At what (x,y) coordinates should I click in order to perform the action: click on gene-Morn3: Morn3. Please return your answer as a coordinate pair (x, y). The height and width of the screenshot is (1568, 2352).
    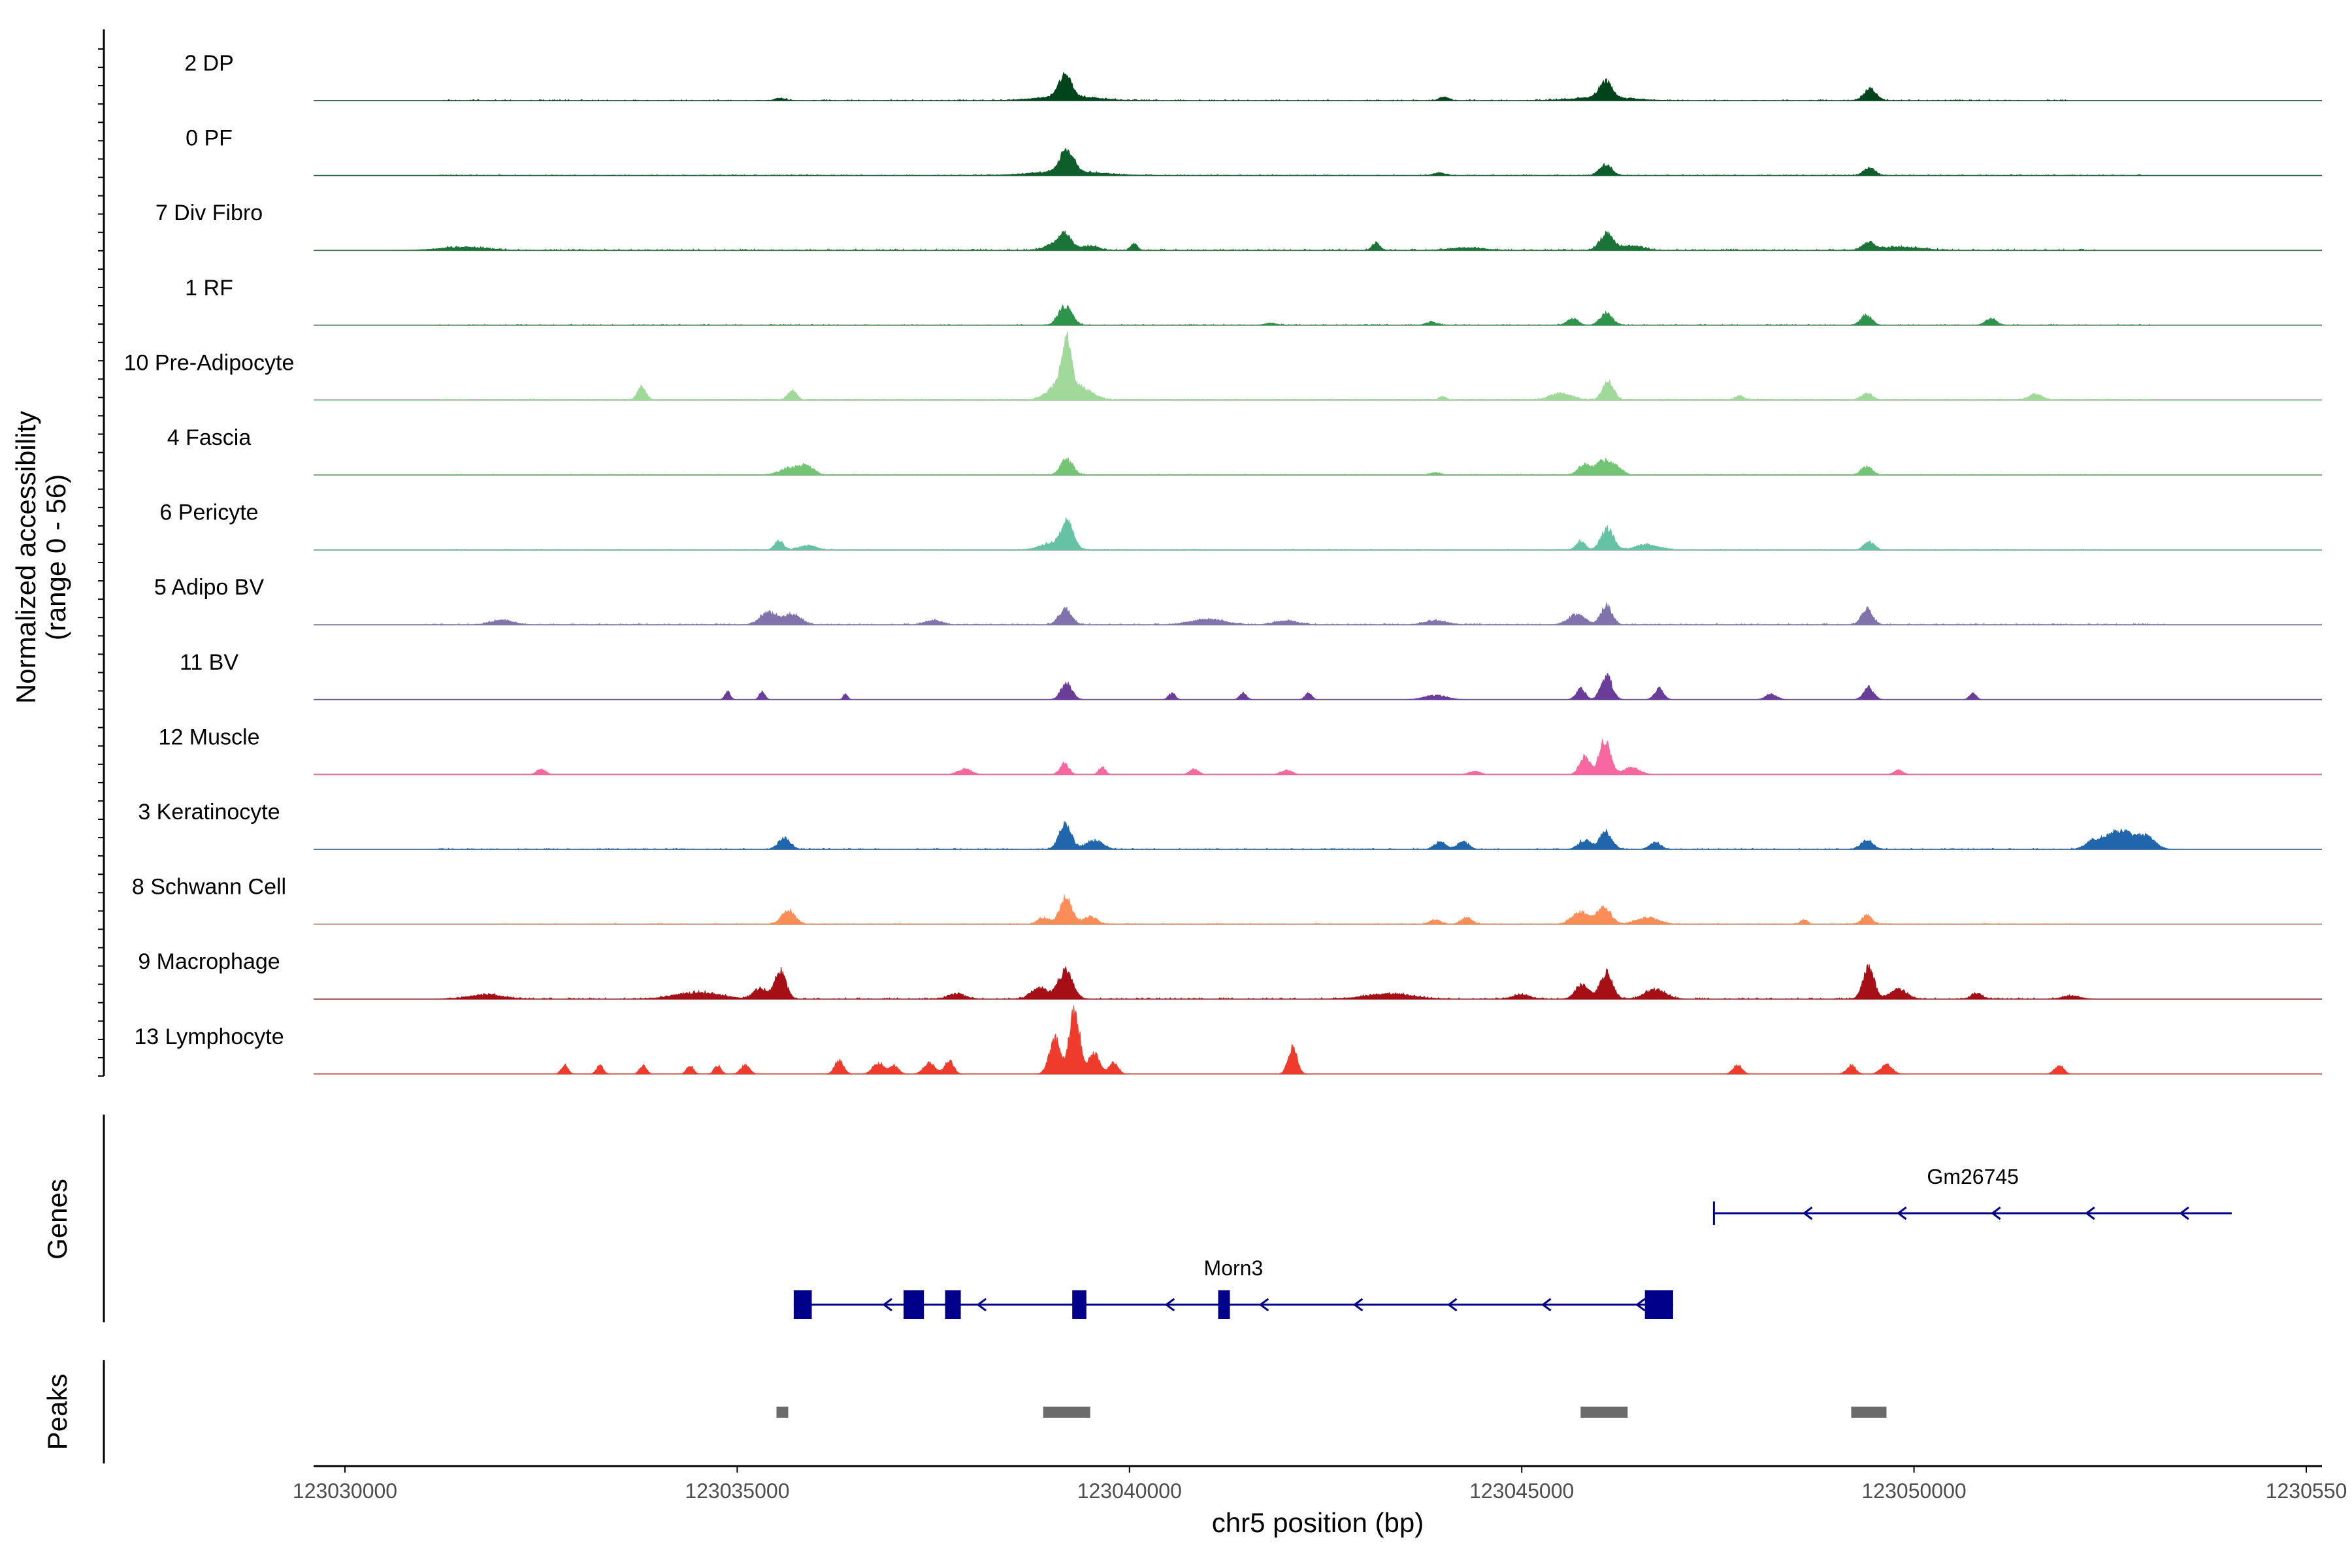
    Looking at the image, I should click on (1233, 1287).